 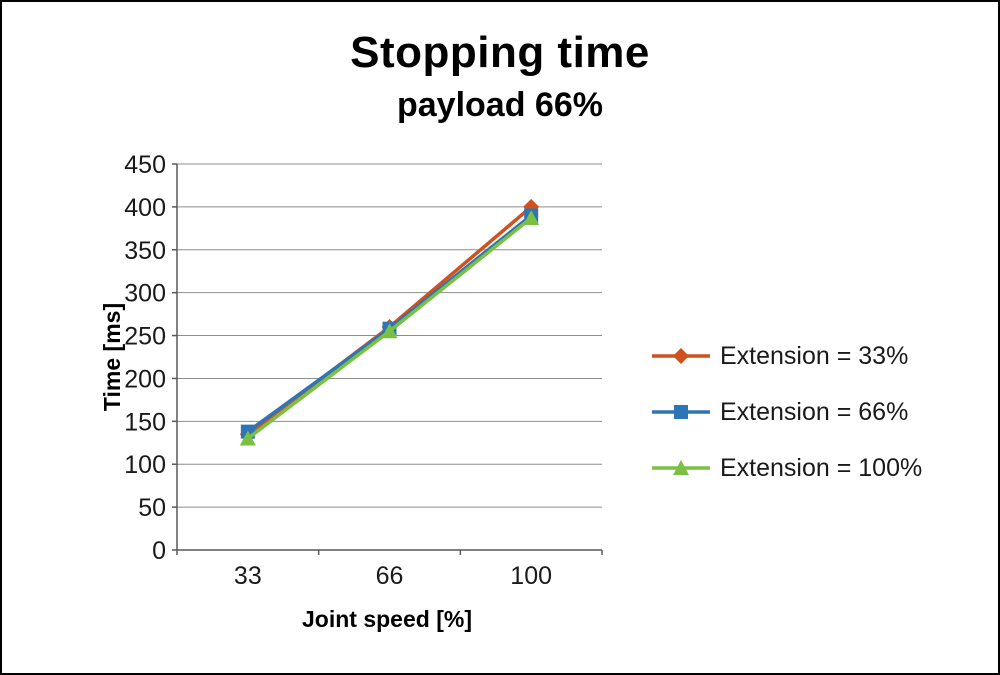 What do you see at coordinates (145, 165) in the screenshot?
I see `svg-text: 450` at bounding box center [145, 165].